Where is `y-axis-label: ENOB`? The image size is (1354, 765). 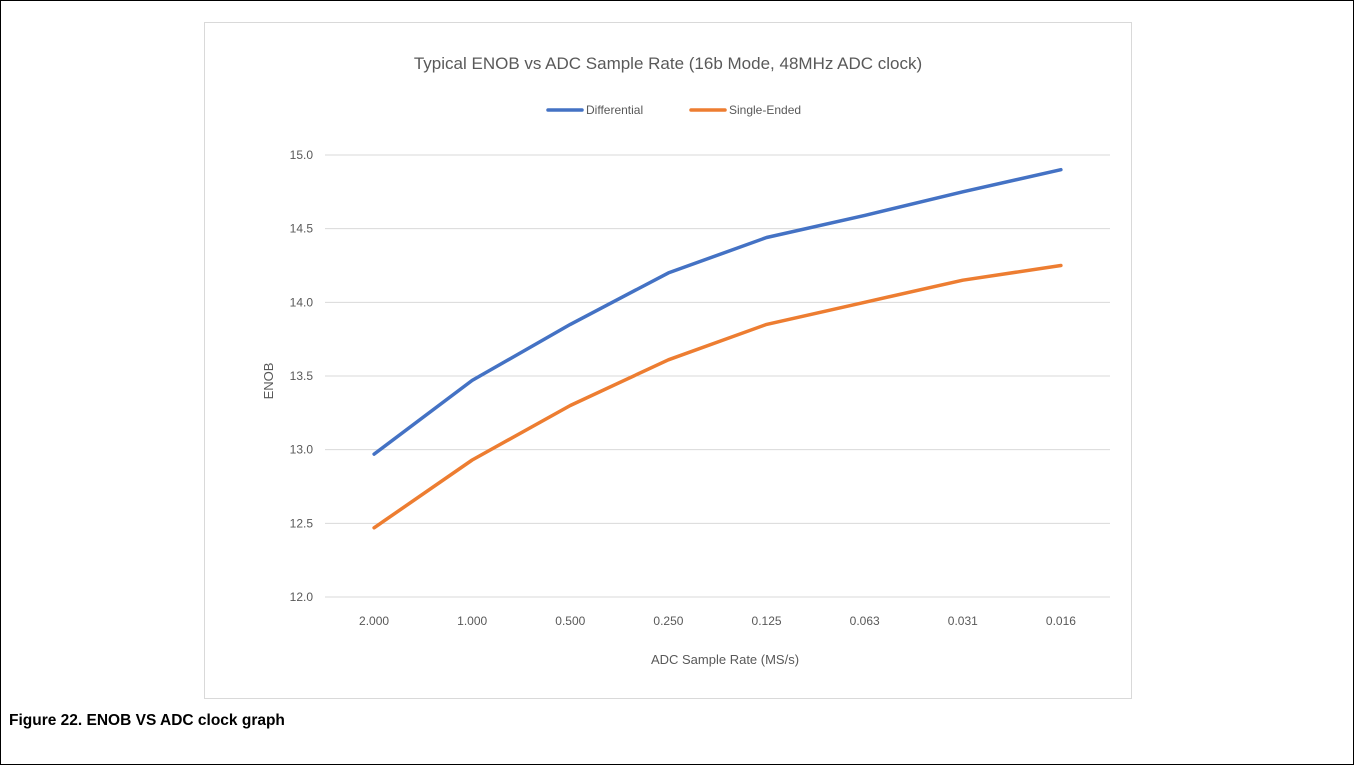 y-axis-label: ENOB is located at coordinates (268, 381).